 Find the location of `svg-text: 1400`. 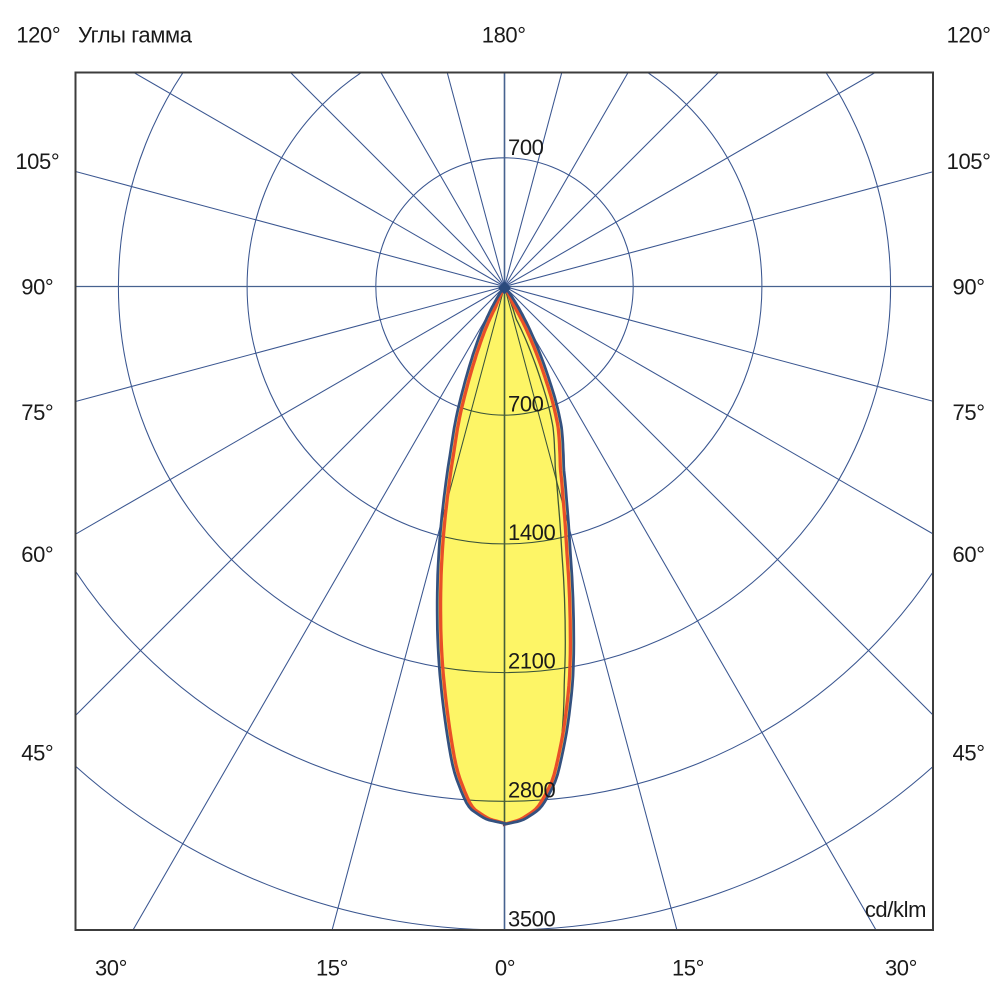

svg-text: 1400 is located at coordinates (532, 532).